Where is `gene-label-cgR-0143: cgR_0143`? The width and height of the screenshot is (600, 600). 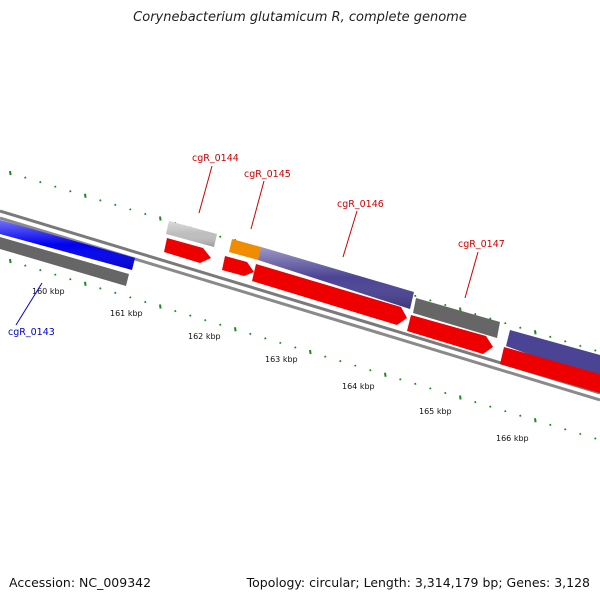 gene-label-cgR-0143: cgR_0143 is located at coordinates (31, 332).